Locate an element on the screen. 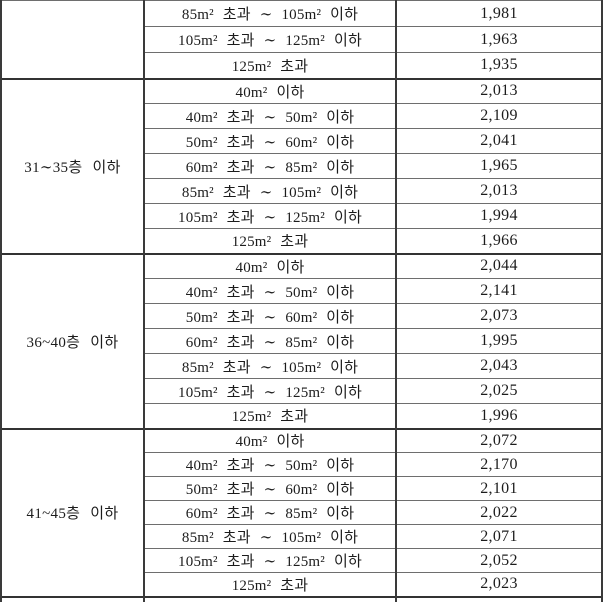  value-cell: 1,935 is located at coordinates (499, 65).